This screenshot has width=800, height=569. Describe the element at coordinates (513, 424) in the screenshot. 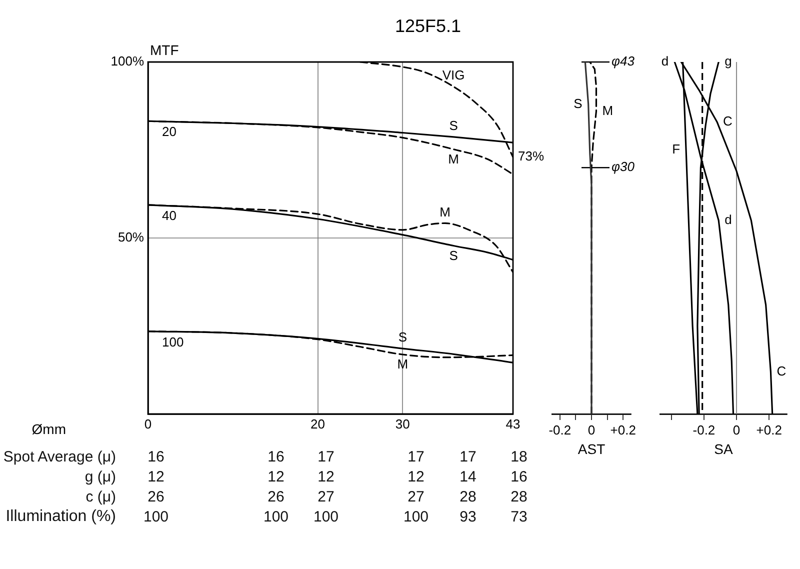

I see `x-tick-label: 43` at that location.